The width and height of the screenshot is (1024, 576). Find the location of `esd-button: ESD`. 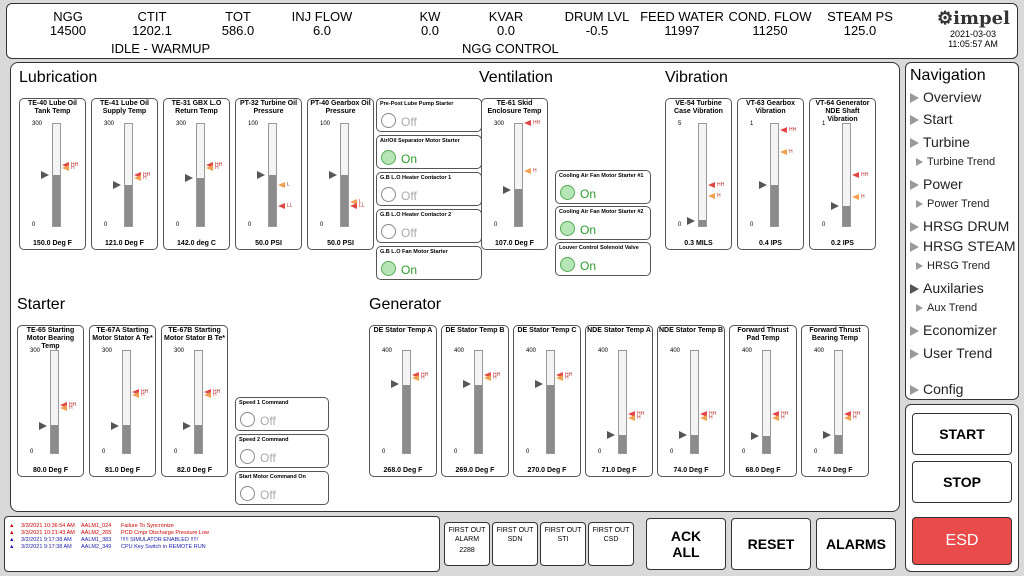

esd-button: ESD is located at coordinates (962, 541).